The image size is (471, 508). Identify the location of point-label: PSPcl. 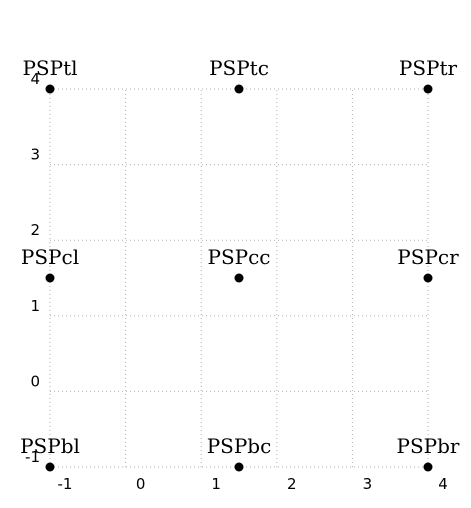
(50, 257).